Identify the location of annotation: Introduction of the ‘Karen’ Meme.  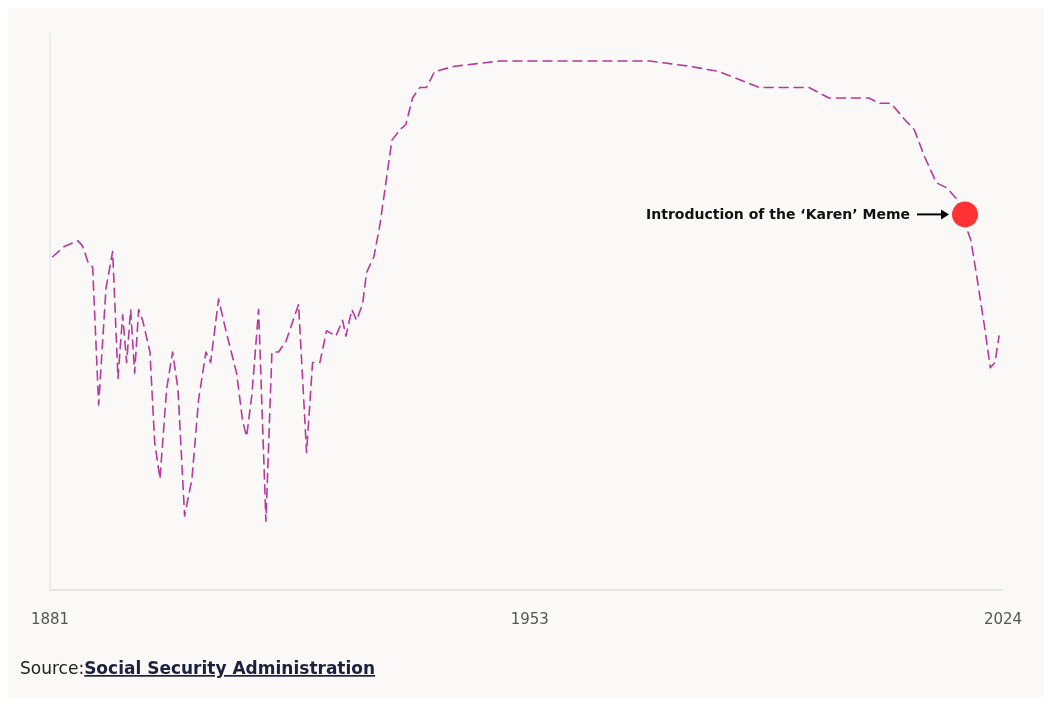
(778, 214).